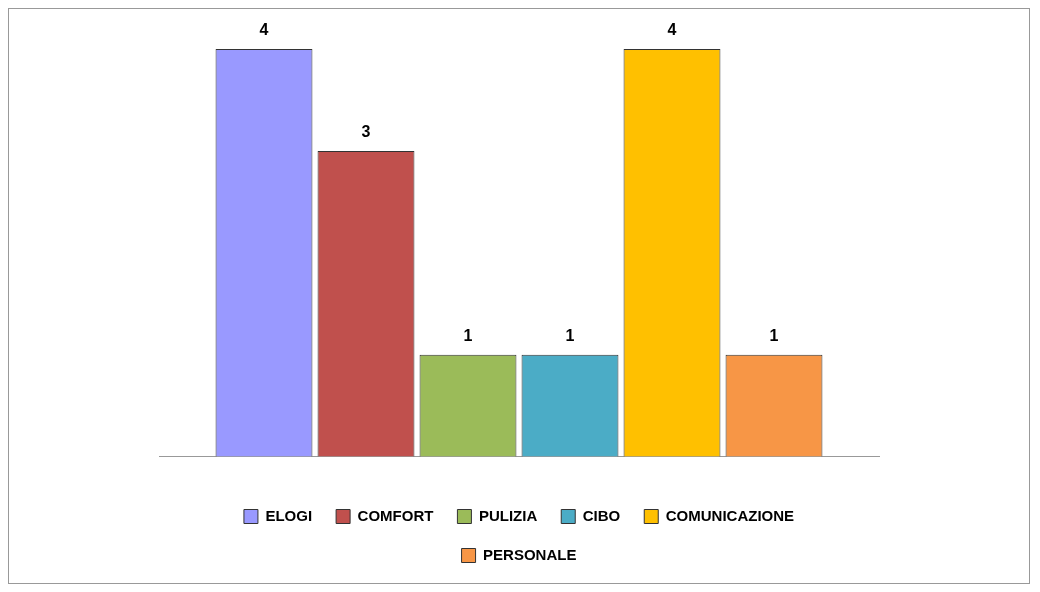  Describe the element at coordinates (366, 132) in the screenshot. I see `data-label: 3` at that location.